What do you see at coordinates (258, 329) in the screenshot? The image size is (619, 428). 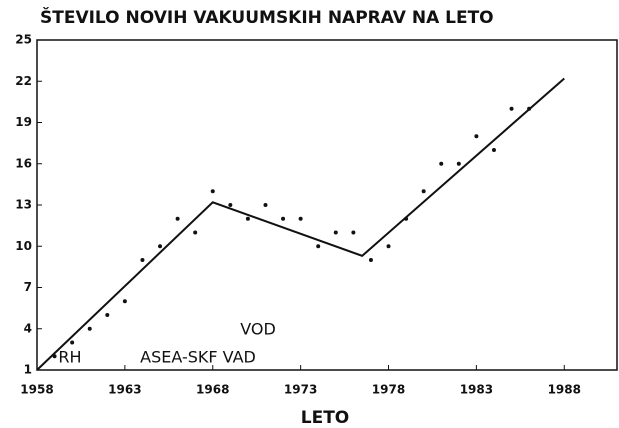 I see `annotation: VOD` at bounding box center [258, 329].